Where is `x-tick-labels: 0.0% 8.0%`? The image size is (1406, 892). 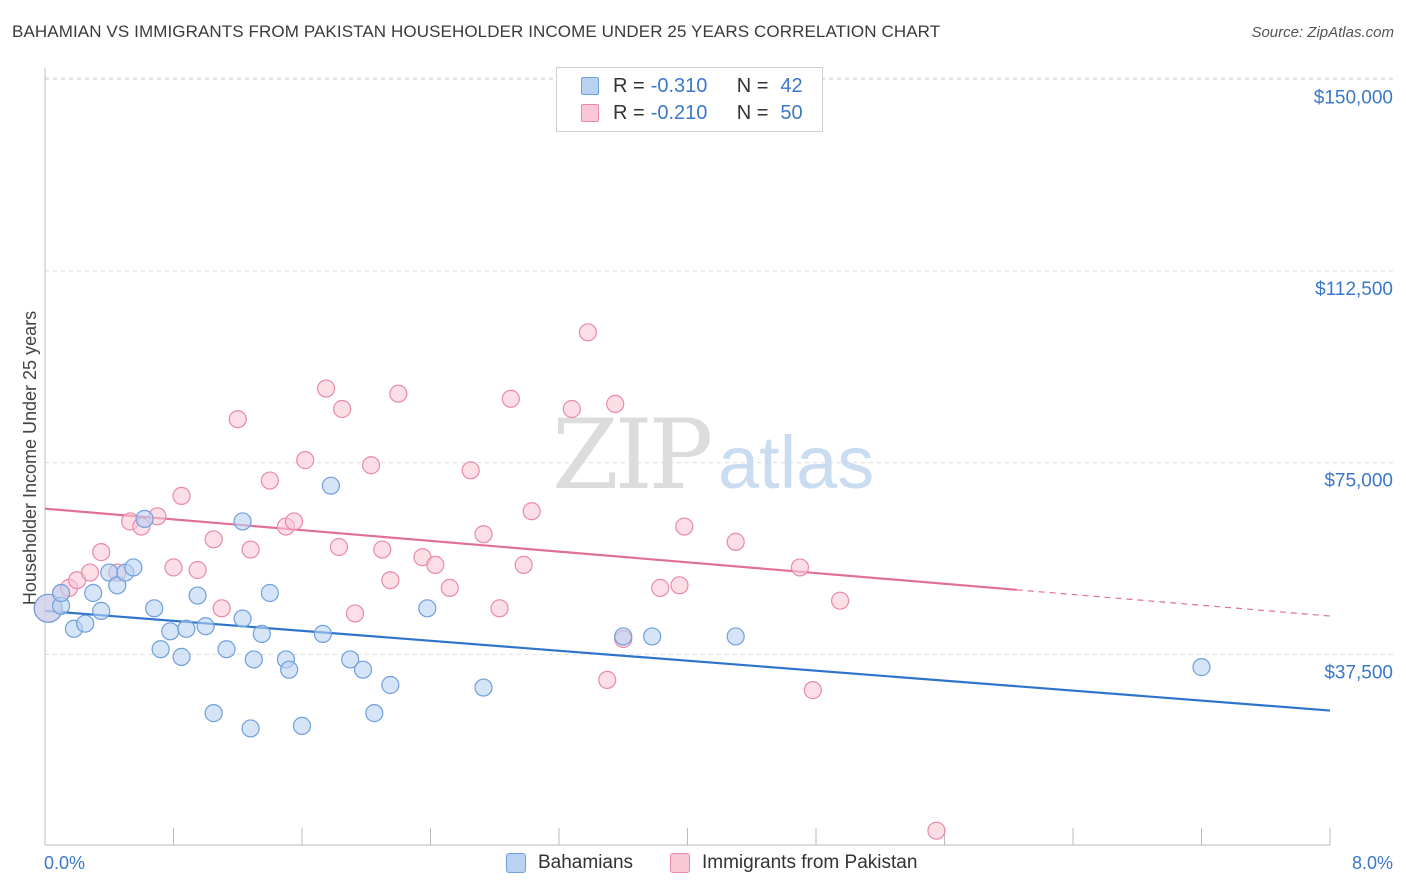 x-tick-labels: 0.0% 8.0% is located at coordinates (718, 863).